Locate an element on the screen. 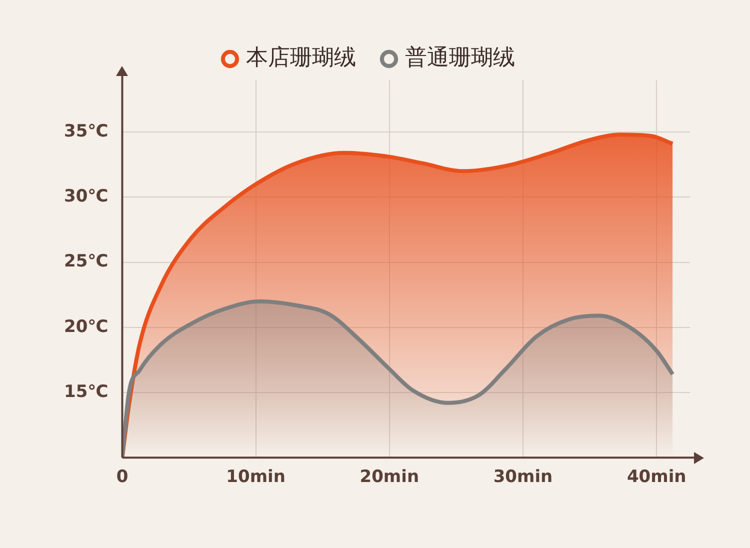 The width and height of the screenshot is (750, 548). y-tick-label: 35℃ is located at coordinates (86, 132).